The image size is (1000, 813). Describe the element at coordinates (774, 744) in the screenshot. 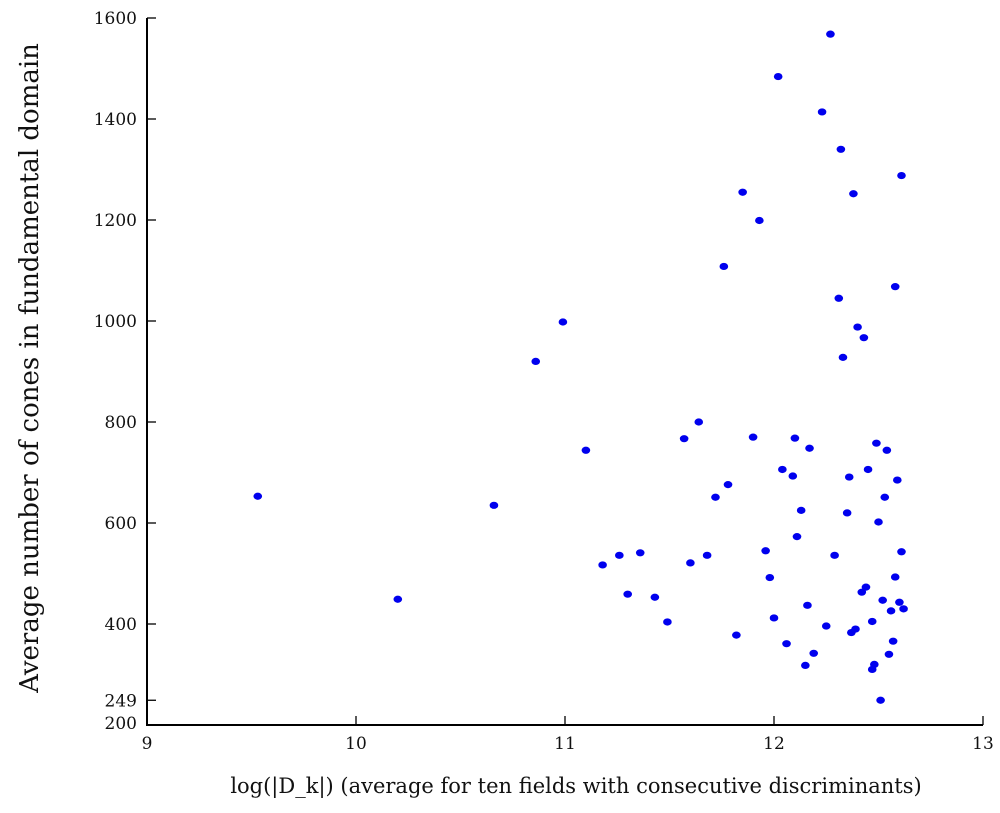

I see `x-tick-label-12: 12` at that location.